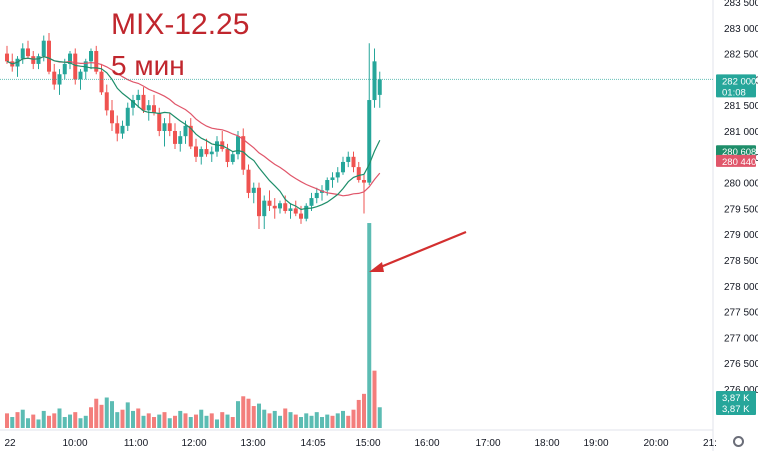 The height and width of the screenshot is (451, 758). Describe the element at coordinates (252, 443) in the screenshot. I see `time-tick-label: 13:00` at that location.